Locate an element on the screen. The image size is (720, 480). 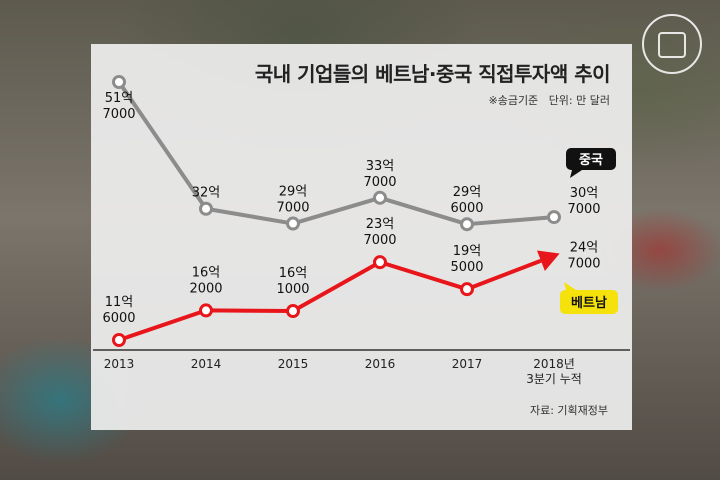
data-label: 16억 1000 is located at coordinates (292, 281).